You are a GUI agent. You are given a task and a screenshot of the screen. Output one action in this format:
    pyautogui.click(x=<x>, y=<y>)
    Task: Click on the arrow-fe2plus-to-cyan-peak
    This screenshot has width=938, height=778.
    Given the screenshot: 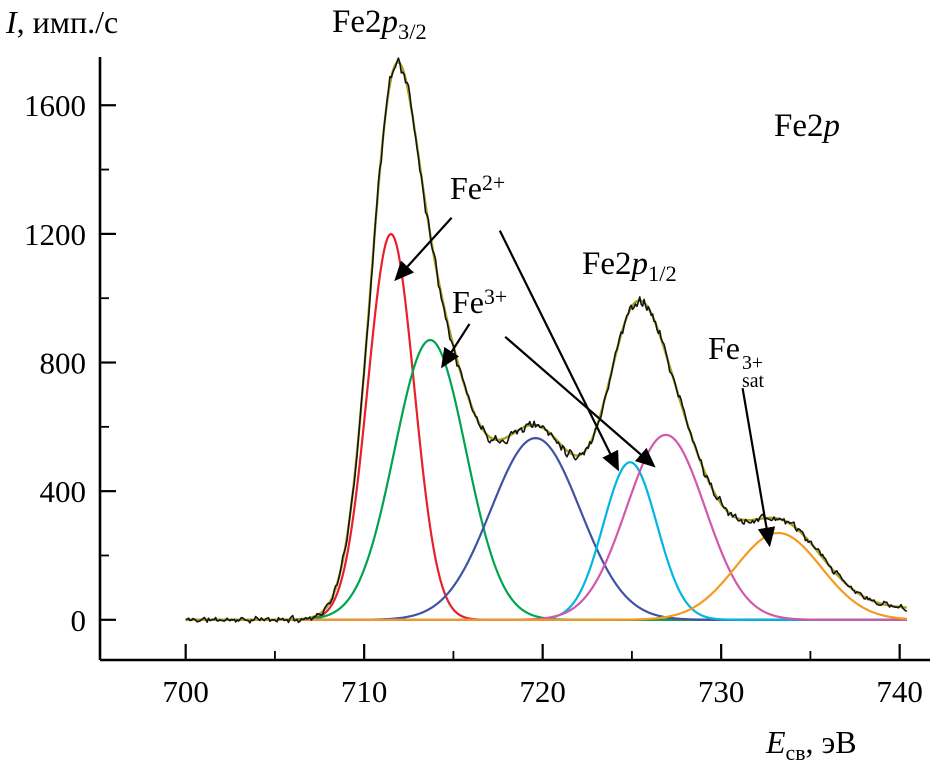 What is the action you would take?
    pyautogui.click(x=559, y=351)
    